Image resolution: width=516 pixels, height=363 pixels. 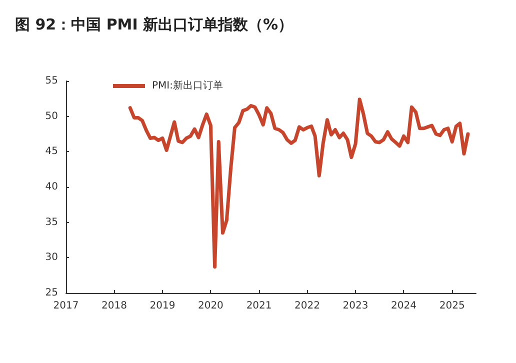 What do you see at coordinates (355, 306) in the screenshot?
I see `x-tick-label: 2023` at bounding box center [355, 306].